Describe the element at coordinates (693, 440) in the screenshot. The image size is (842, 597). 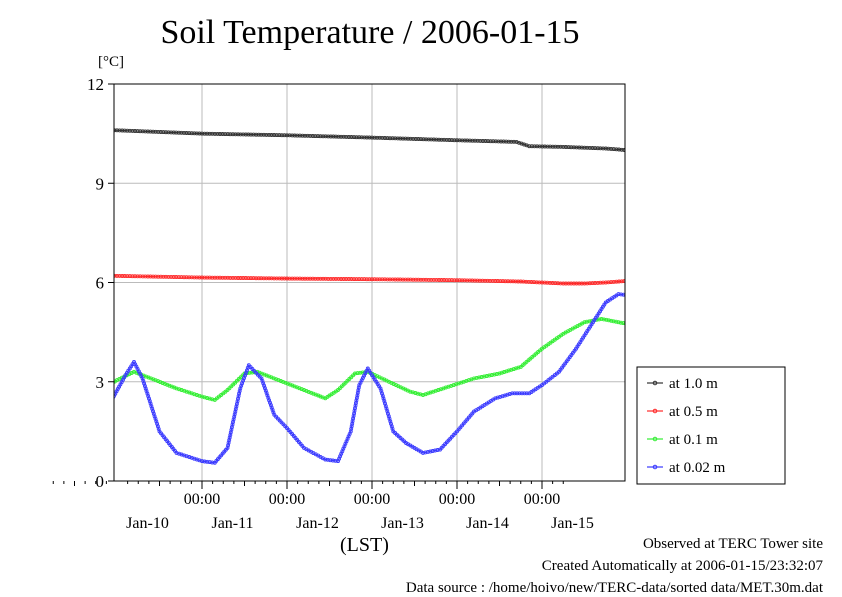
I see `legend-label: at 0.1 m` at that location.